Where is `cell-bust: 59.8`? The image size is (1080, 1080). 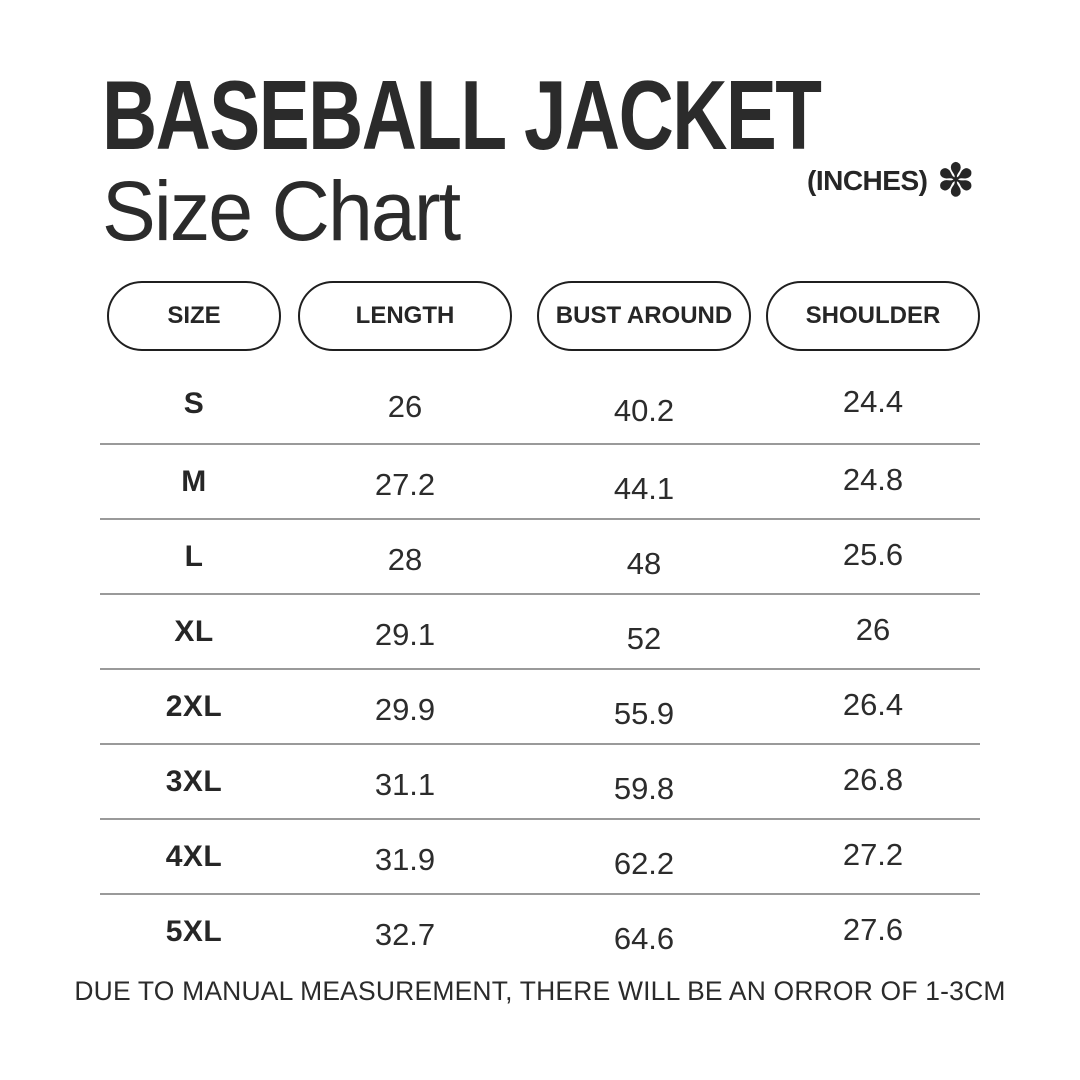 cell-bust: 59.8 is located at coordinates (644, 788).